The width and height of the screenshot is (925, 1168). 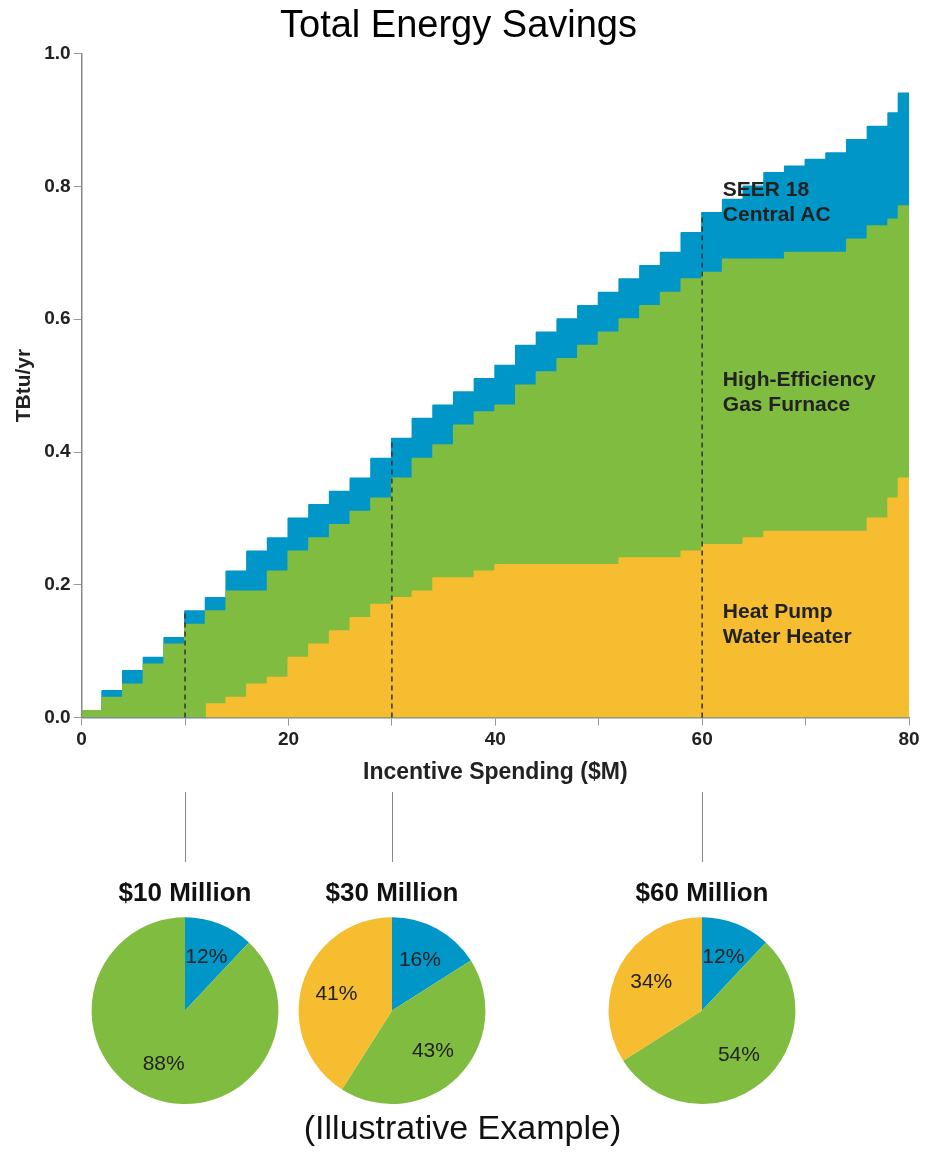 What do you see at coordinates (392, 891) in the screenshot?
I see `chart-title: $30 Million` at bounding box center [392, 891].